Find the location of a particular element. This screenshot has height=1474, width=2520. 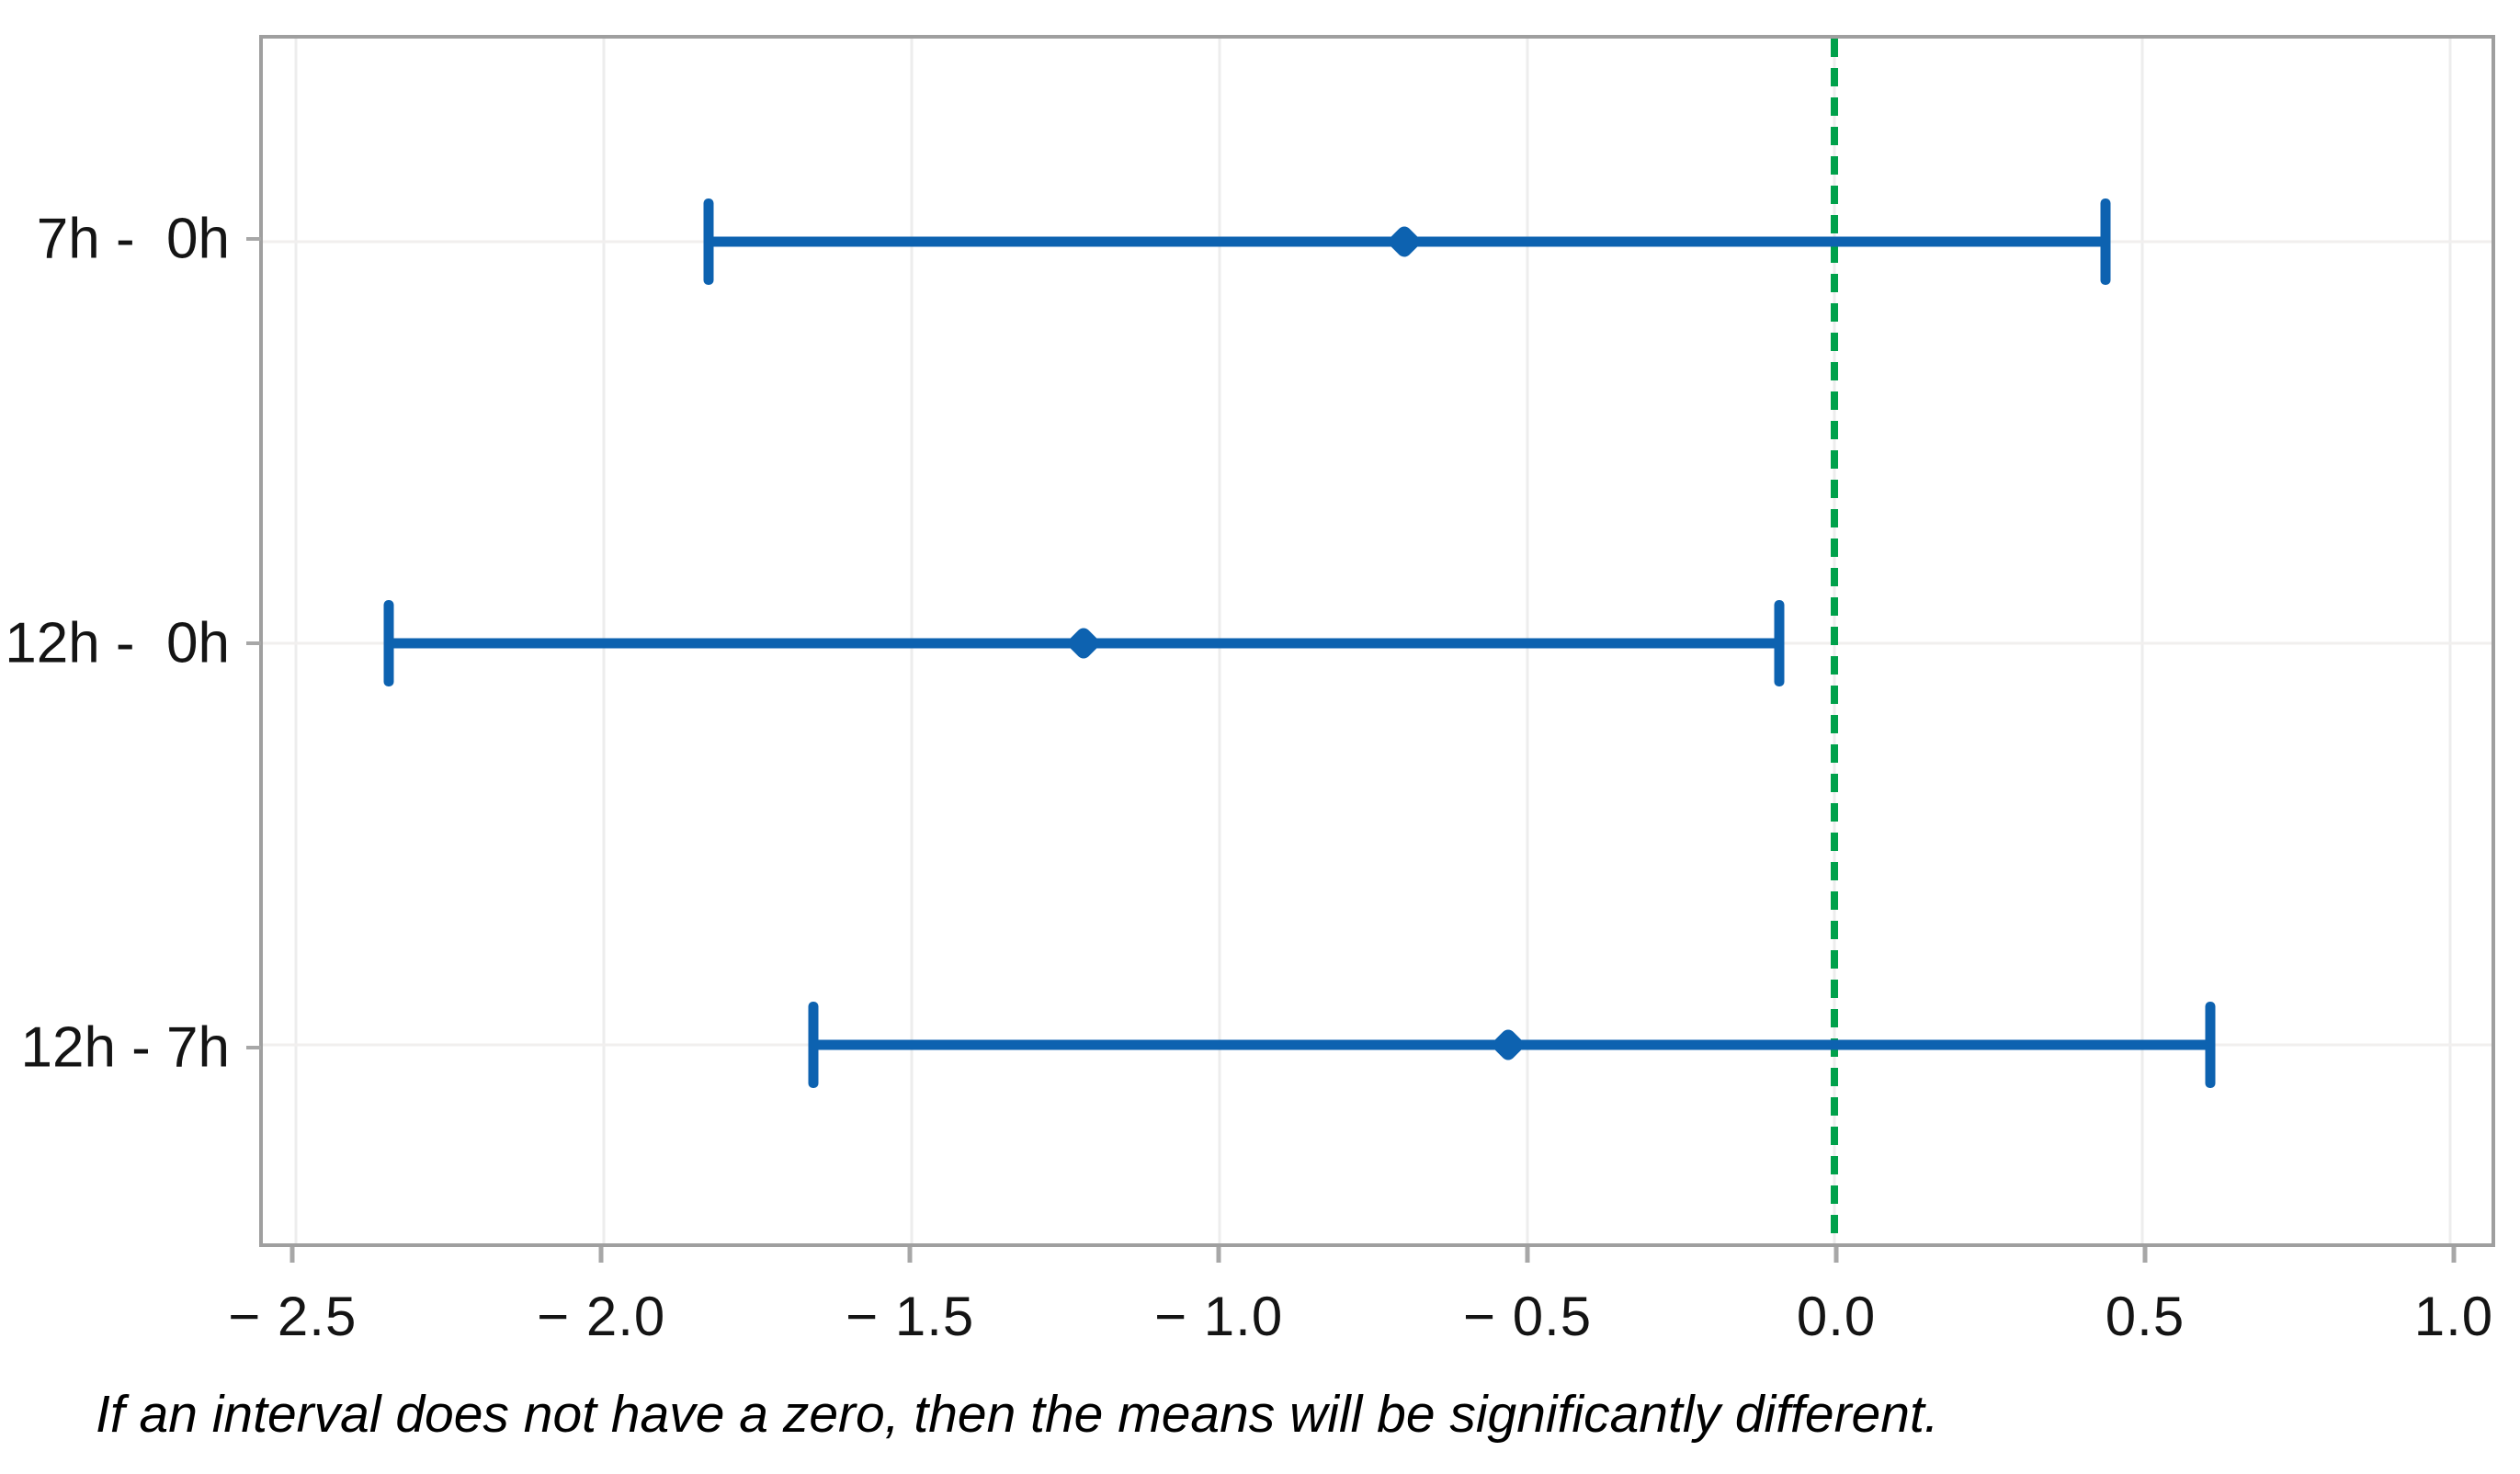

x-axis-tick-label: − 1.5 is located at coordinates (910, 1316).